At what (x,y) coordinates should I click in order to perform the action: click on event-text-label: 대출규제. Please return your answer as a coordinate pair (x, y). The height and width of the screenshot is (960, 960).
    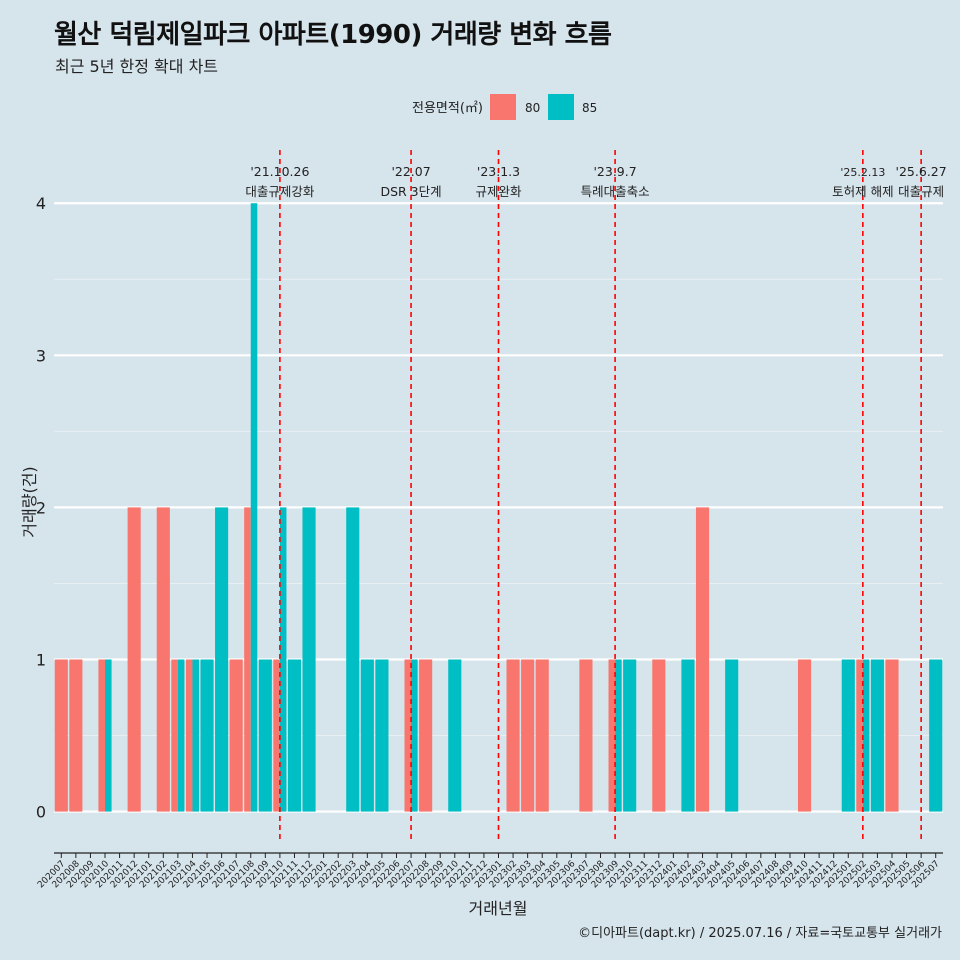
    Looking at the image, I should click on (921, 191).